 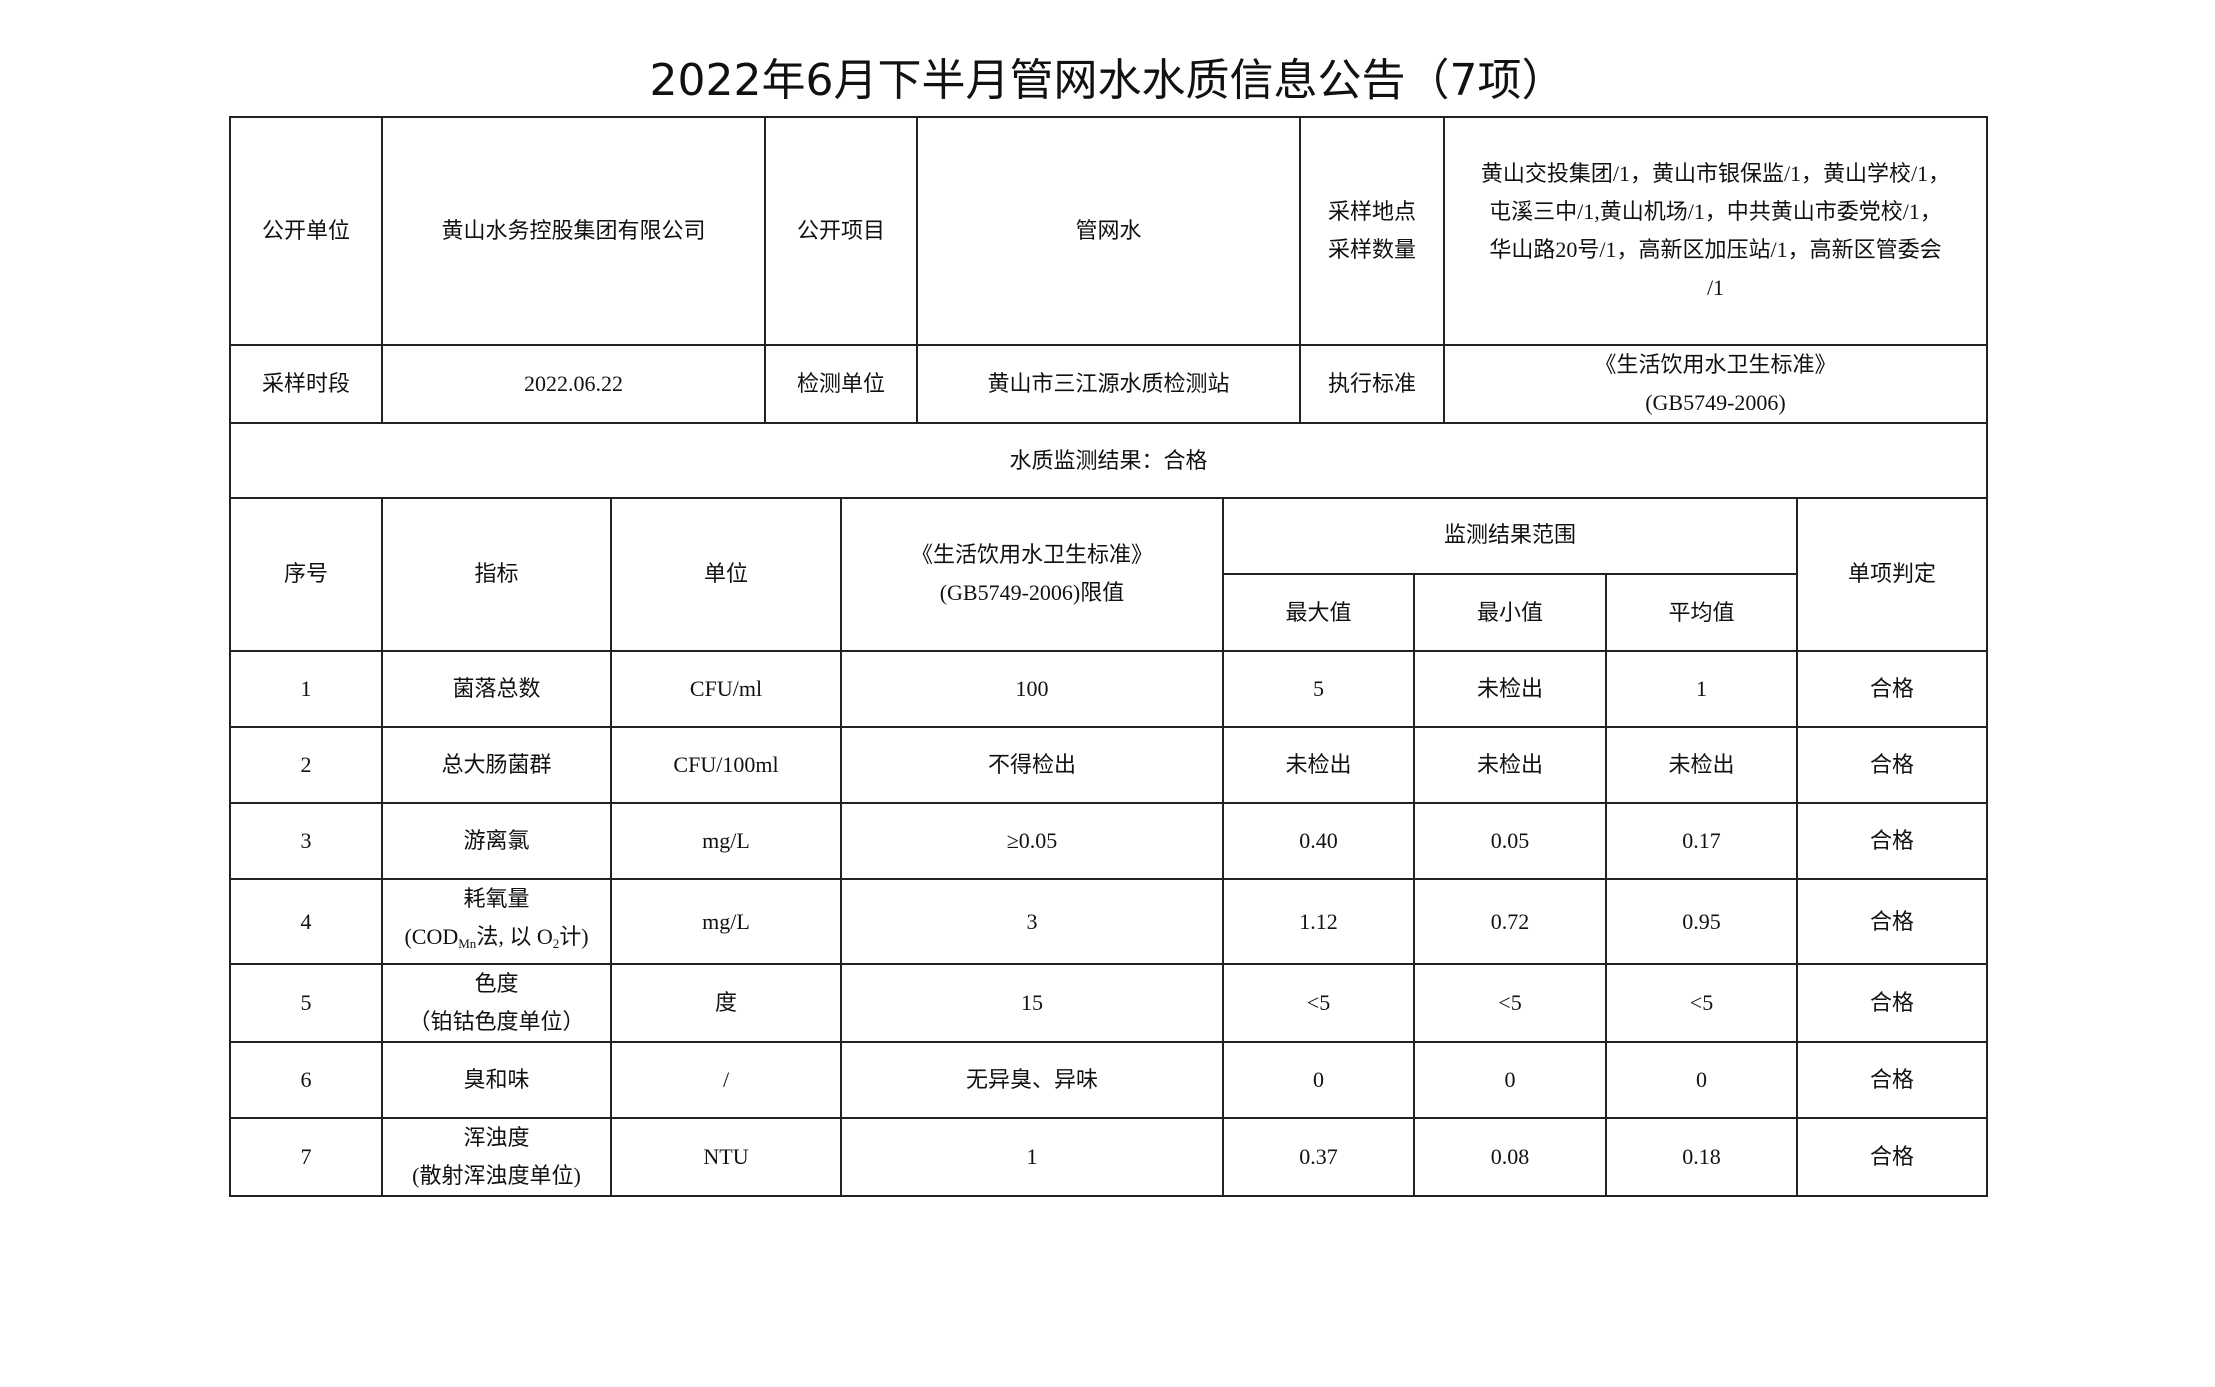 I want to click on cell-name: 游离氯, so click(x=496, y=841).